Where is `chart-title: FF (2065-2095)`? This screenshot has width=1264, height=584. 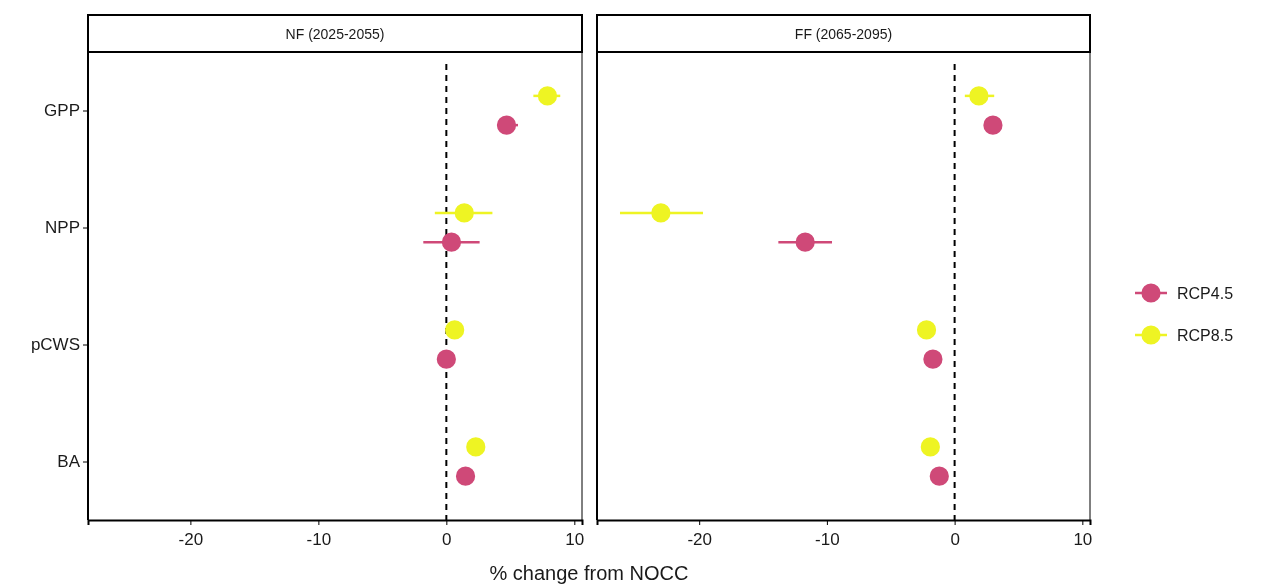
chart-title: FF (2065-2095) is located at coordinates (843, 33).